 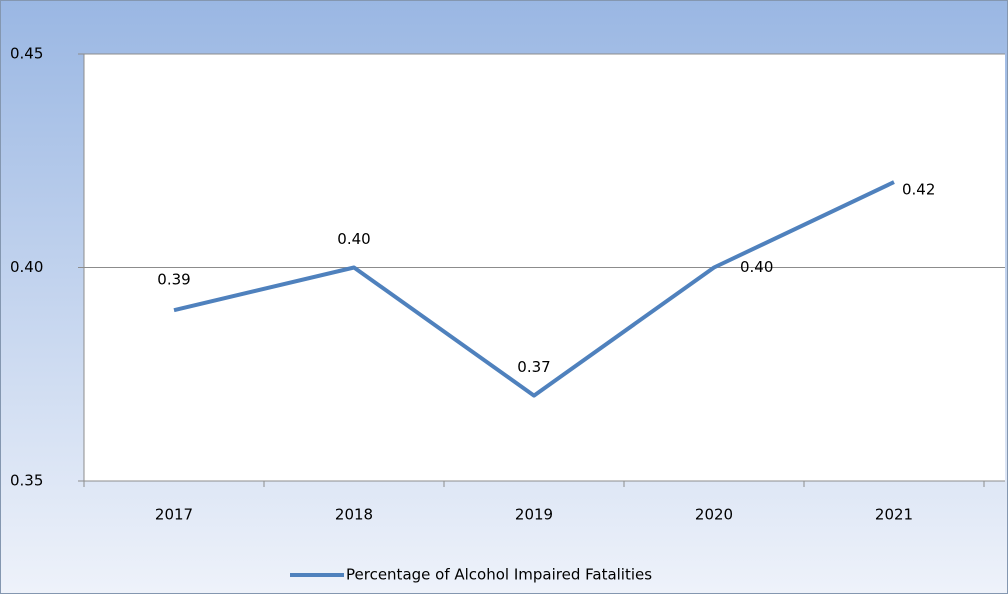 I want to click on x-tick-label: 2020, so click(x=714, y=515).